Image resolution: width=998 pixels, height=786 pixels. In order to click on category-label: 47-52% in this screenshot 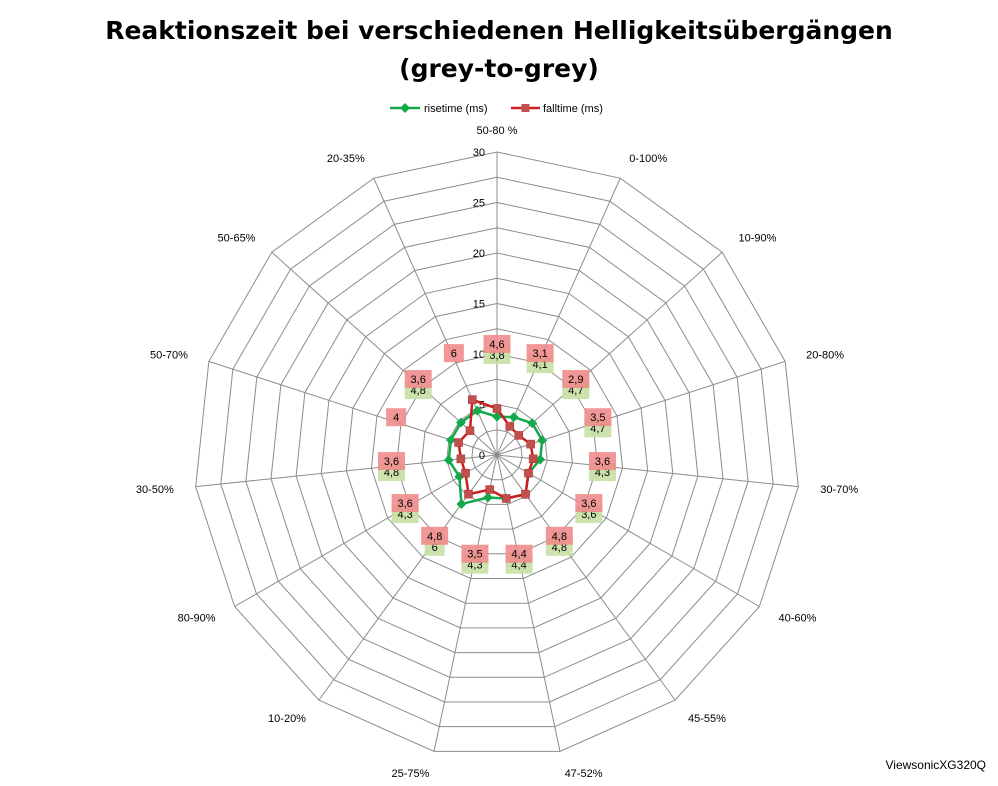, I will do `click(584, 774)`.